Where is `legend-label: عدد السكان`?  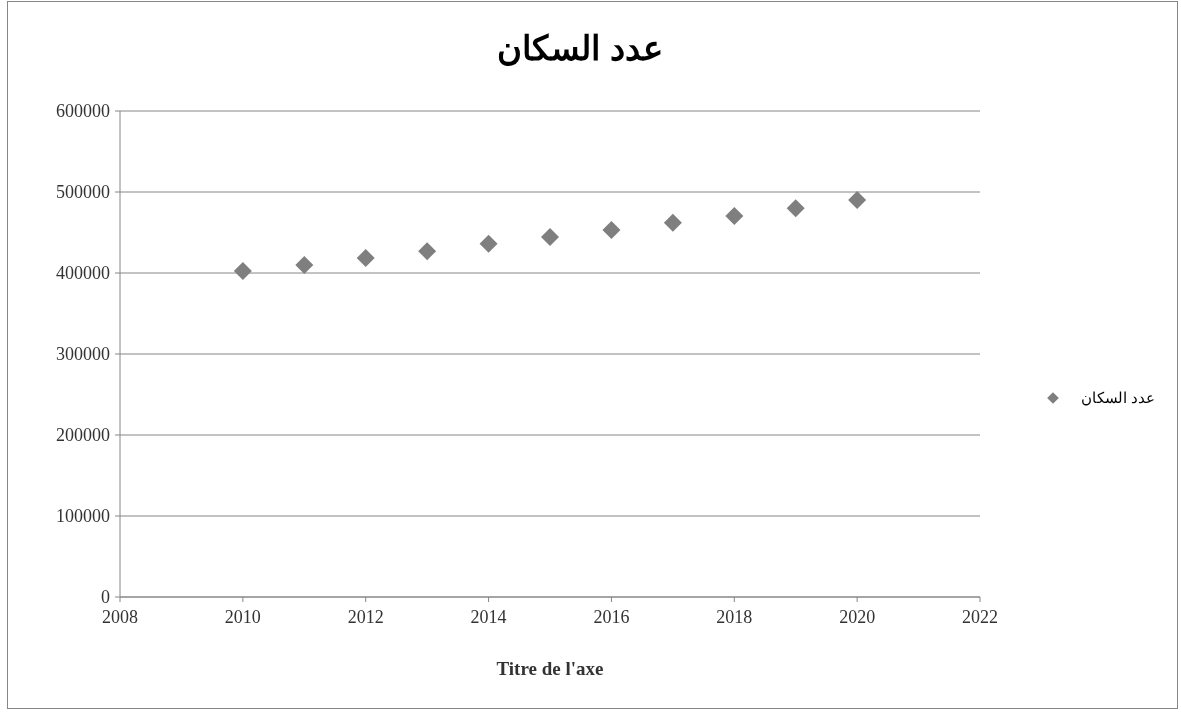 legend-label: عدد السكان is located at coordinates (1117, 397).